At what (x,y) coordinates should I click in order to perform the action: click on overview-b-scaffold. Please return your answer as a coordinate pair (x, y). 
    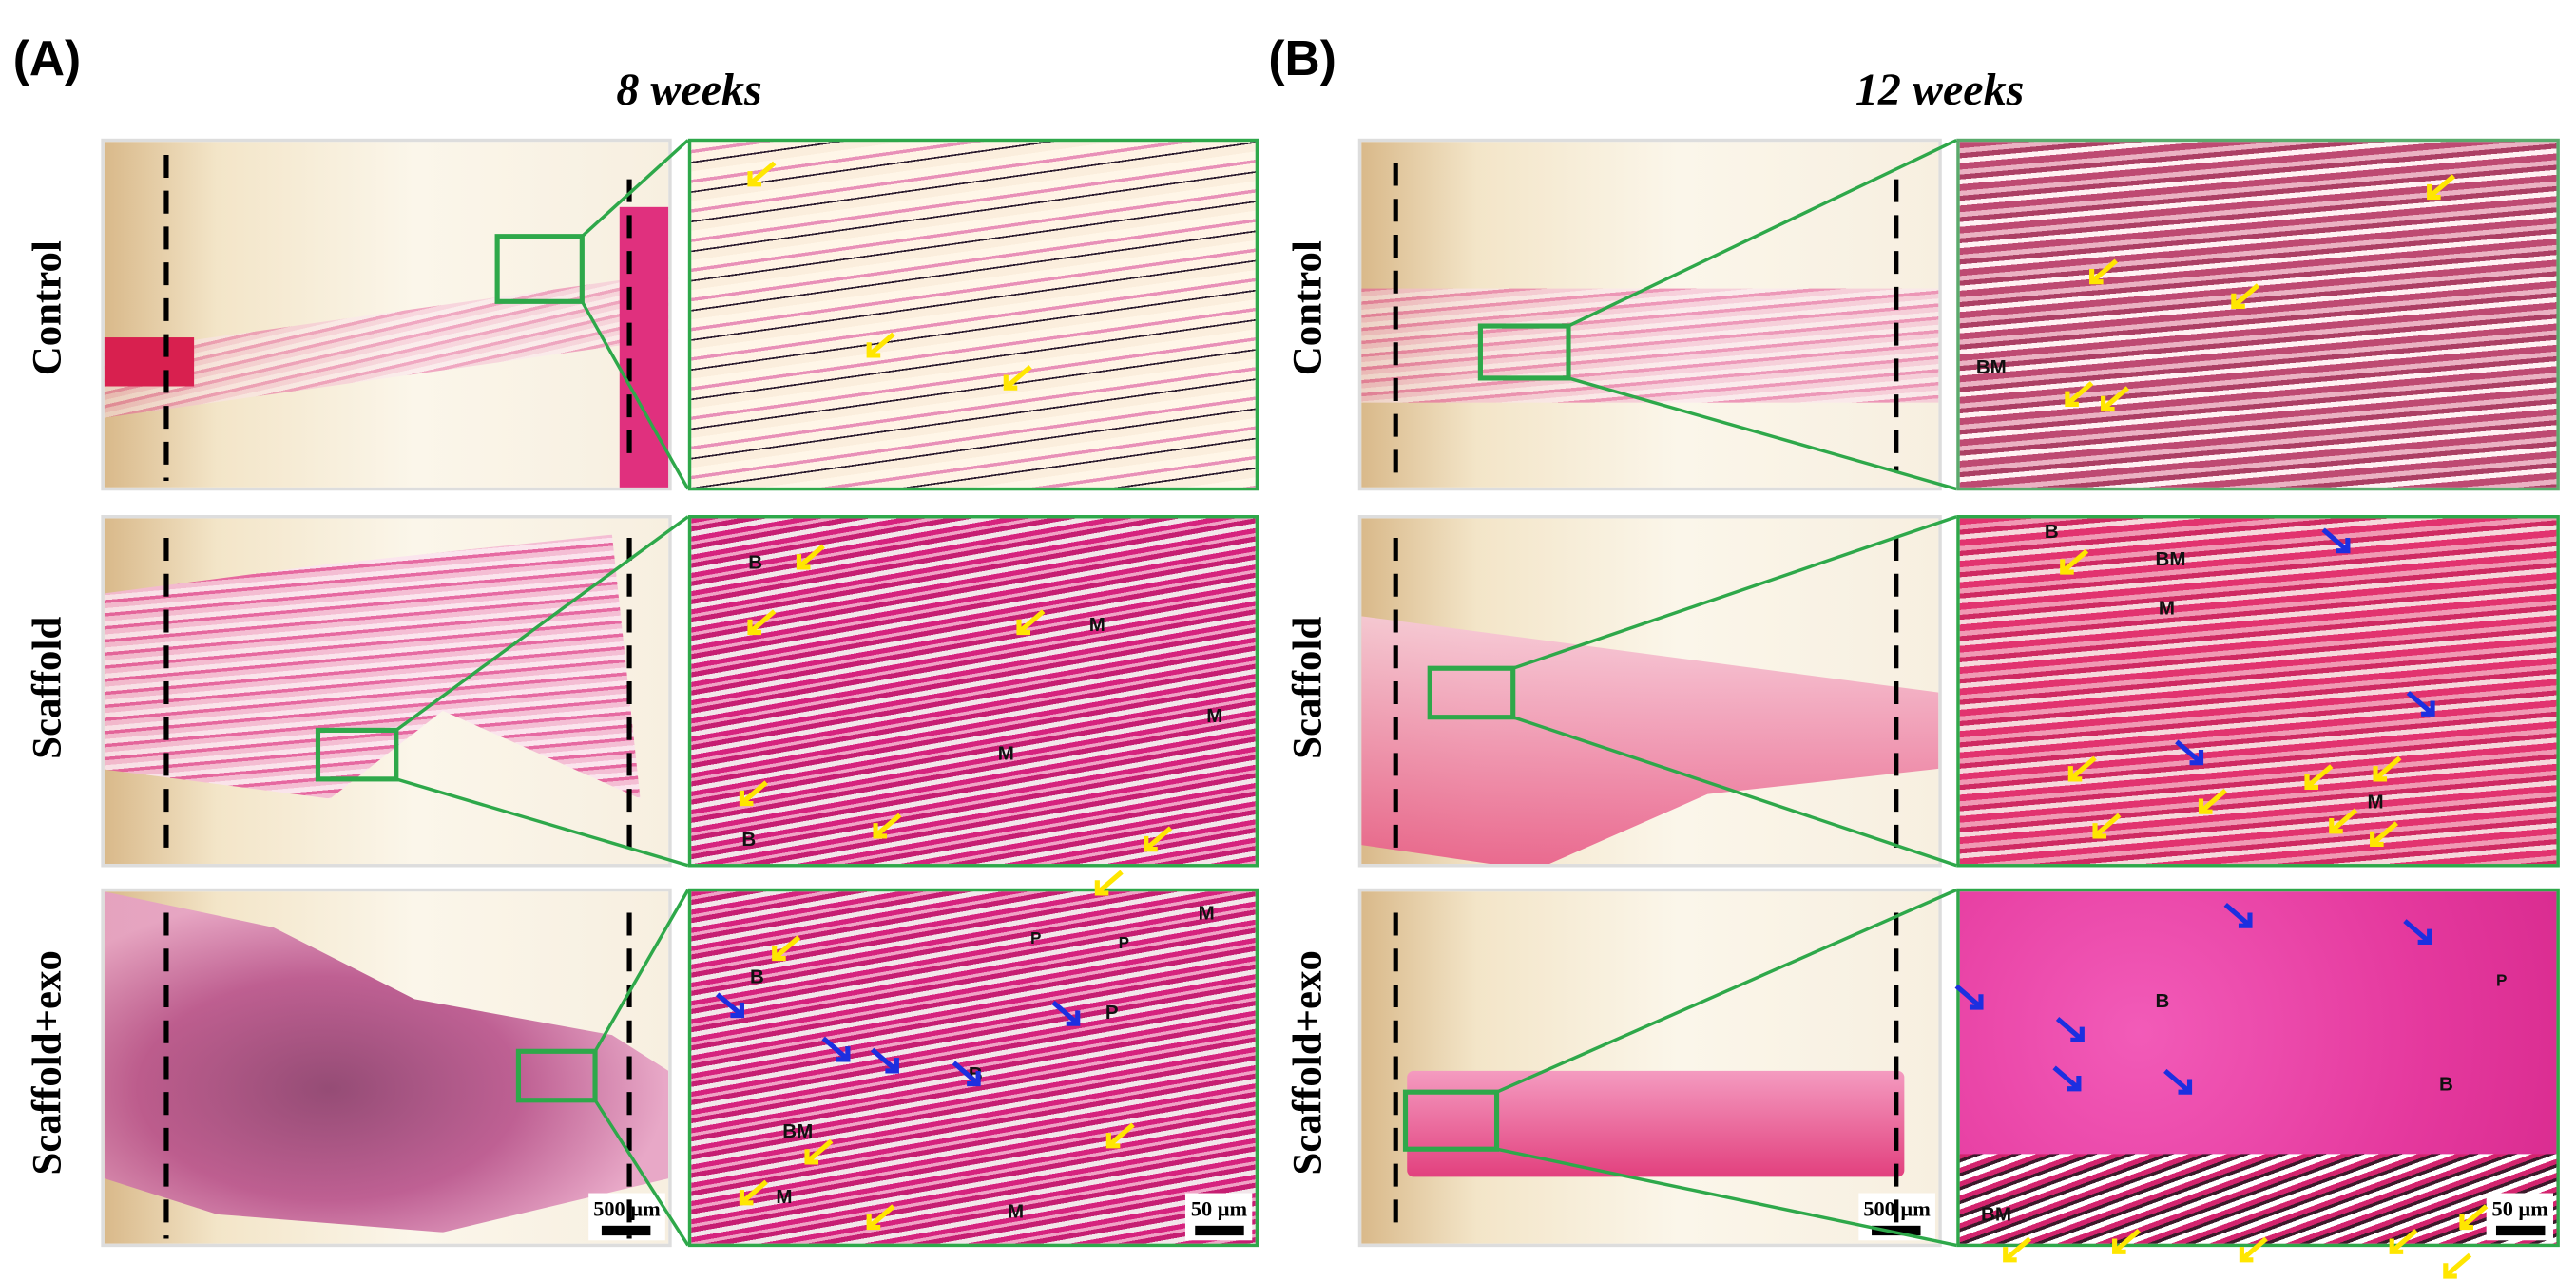
    Looking at the image, I should click on (1649, 691).